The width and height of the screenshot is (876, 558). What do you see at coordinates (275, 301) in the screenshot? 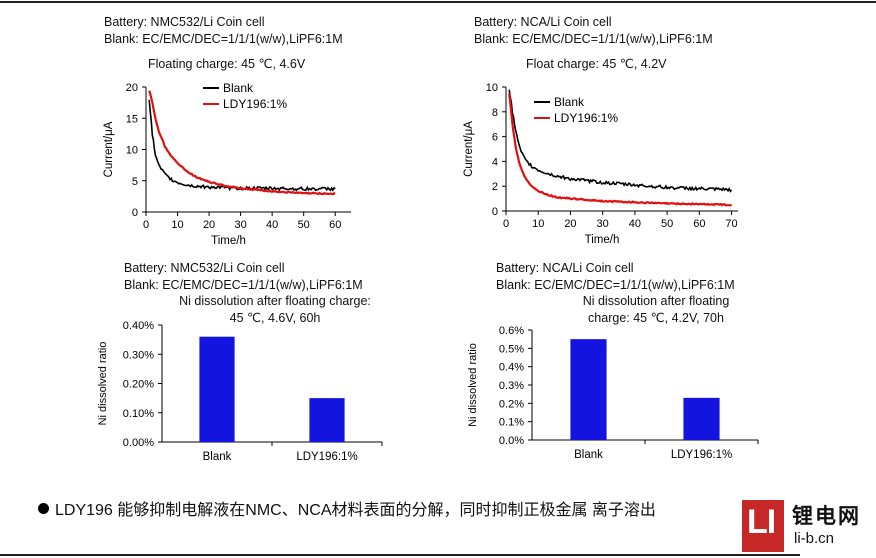
I see `chart-title-line1: Ni dissolution after floating charge:` at bounding box center [275, 301].